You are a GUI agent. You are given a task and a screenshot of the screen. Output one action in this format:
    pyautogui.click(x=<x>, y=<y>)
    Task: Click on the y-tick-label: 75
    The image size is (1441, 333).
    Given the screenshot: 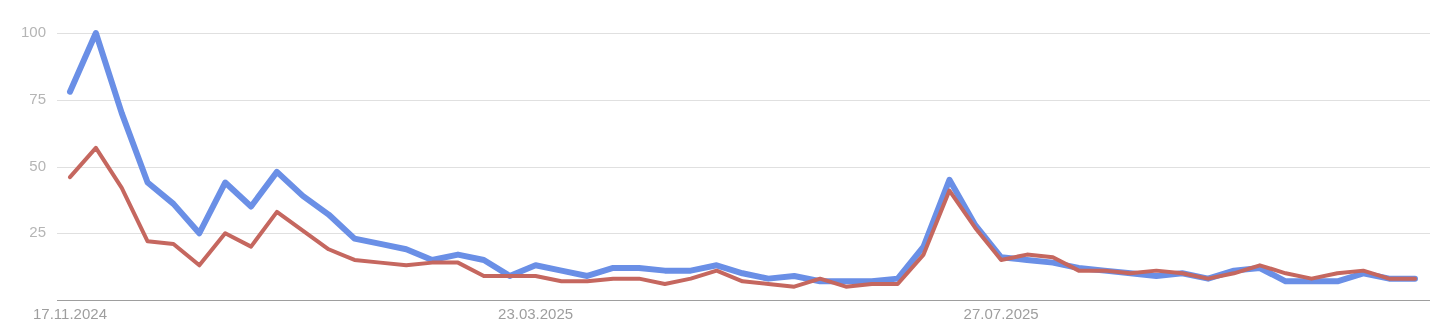 What is the action you would take?
    pyautogui.click(x=37, y=98)
    